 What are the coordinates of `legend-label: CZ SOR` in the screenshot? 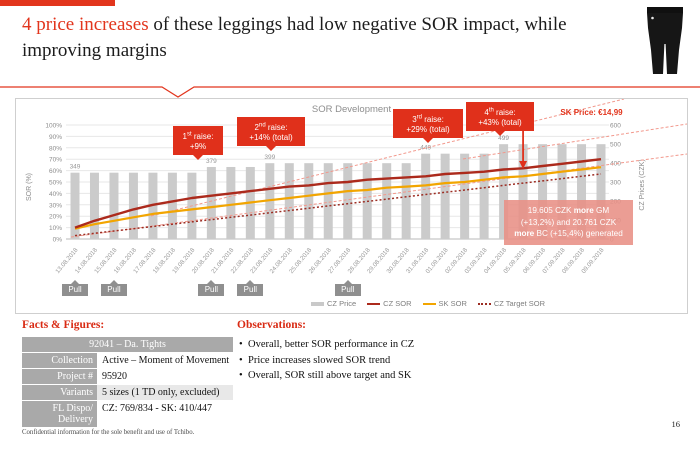 It's located at (397, 303).